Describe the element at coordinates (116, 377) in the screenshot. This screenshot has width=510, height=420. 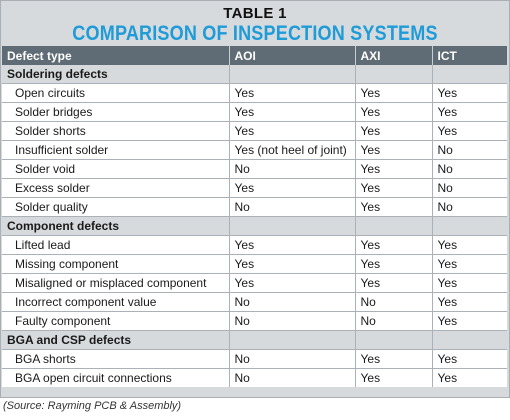
I see `defect-type-cell: BGA open circuit connections` at that location.